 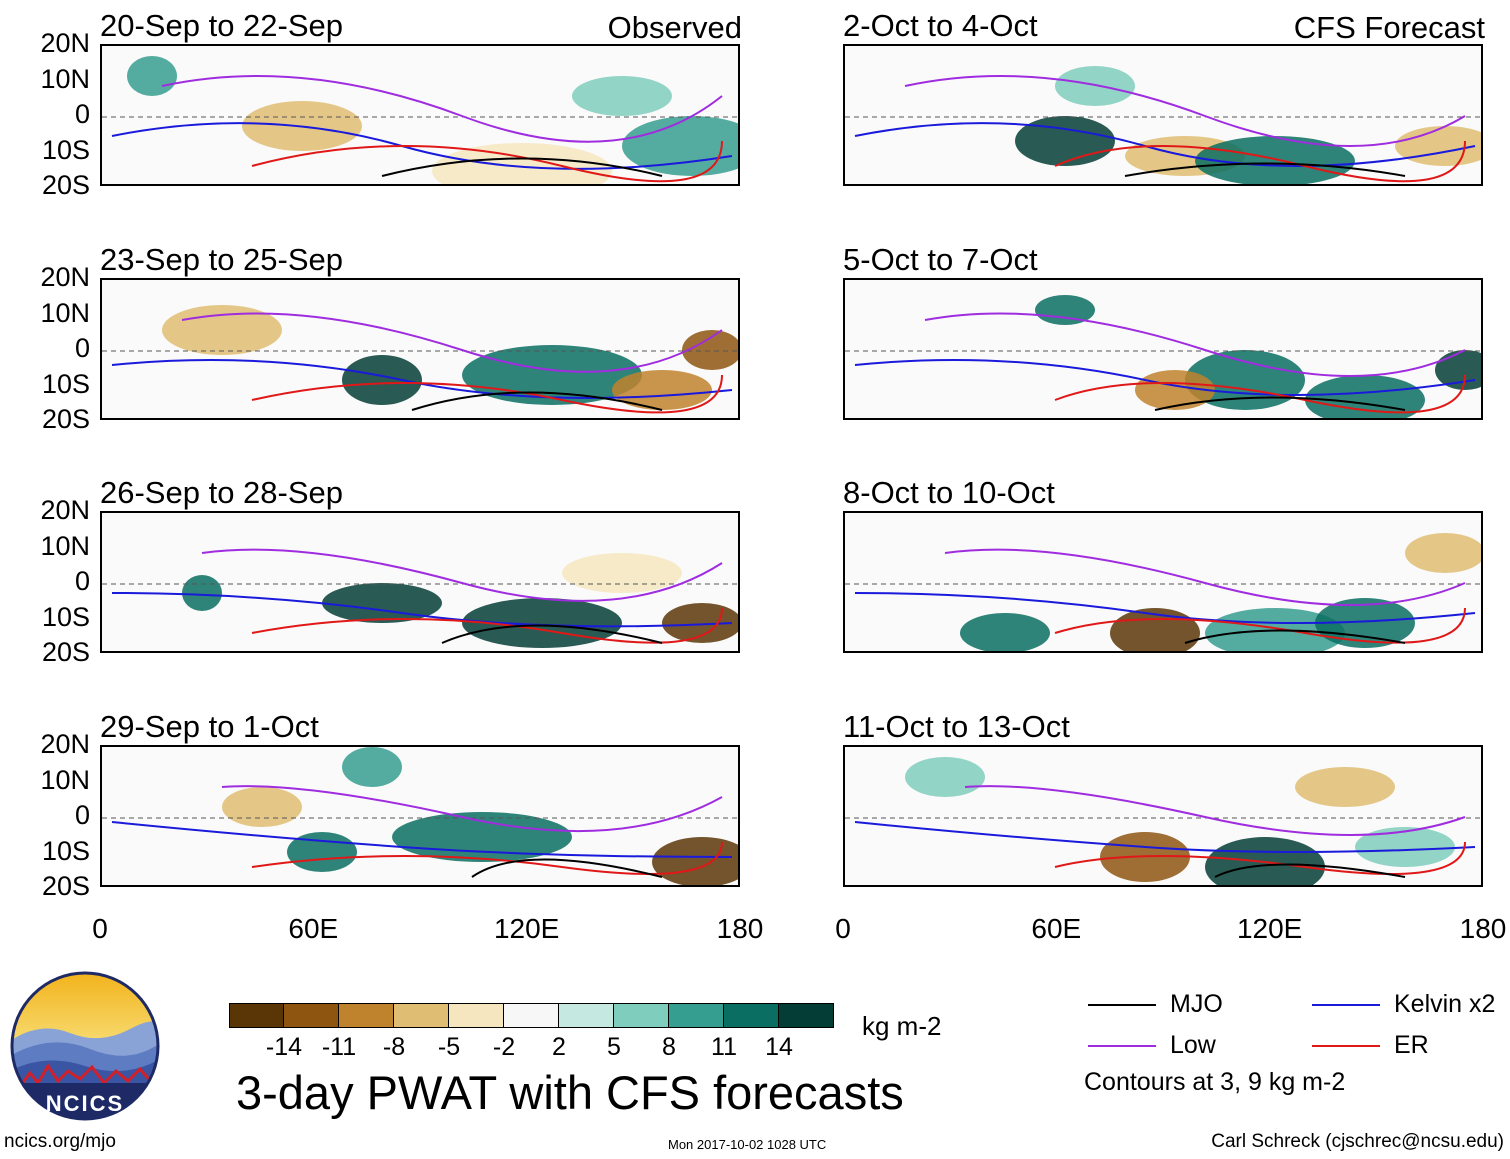 I want to click on colorbar-tick-label: -2, so click(x=504, y=1047).